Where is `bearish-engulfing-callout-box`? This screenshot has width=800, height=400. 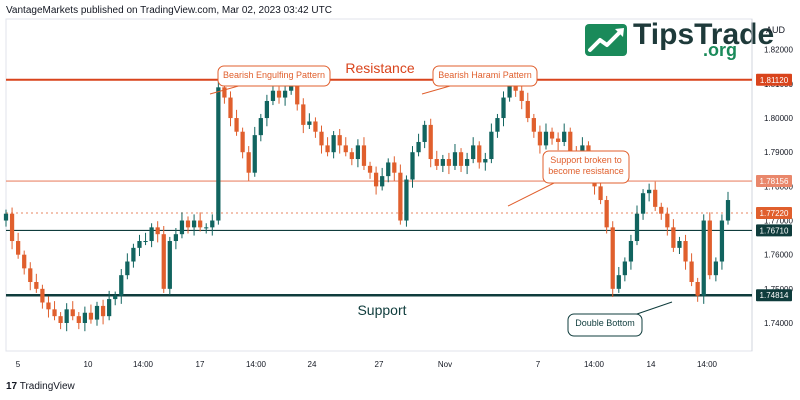
bearish-engulfing-callout-box is located at coordinates (274, 76).